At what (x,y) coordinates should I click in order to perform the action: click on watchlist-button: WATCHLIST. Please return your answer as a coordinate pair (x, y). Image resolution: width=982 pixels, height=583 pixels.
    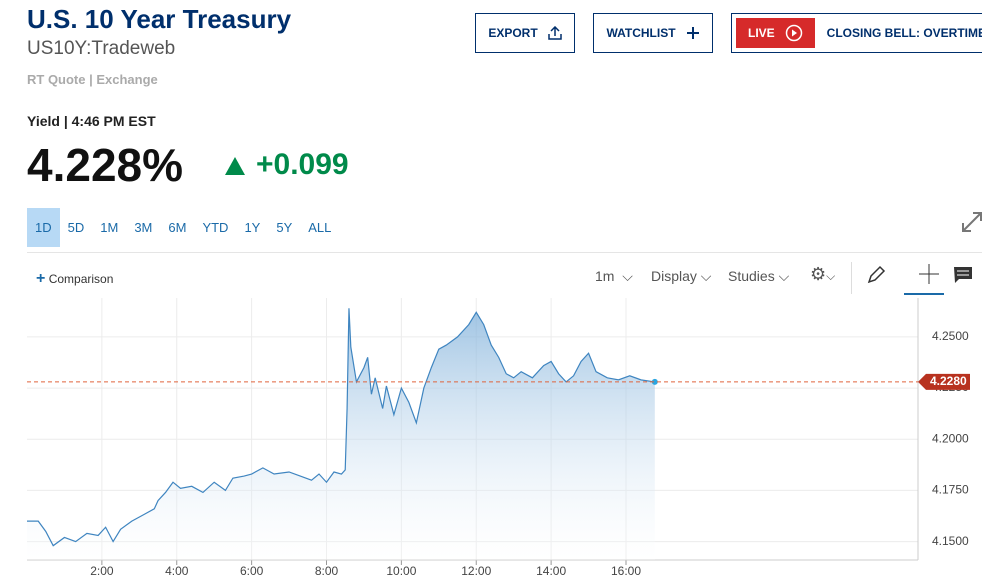
    Looking at the image, I should click on (653, 33).